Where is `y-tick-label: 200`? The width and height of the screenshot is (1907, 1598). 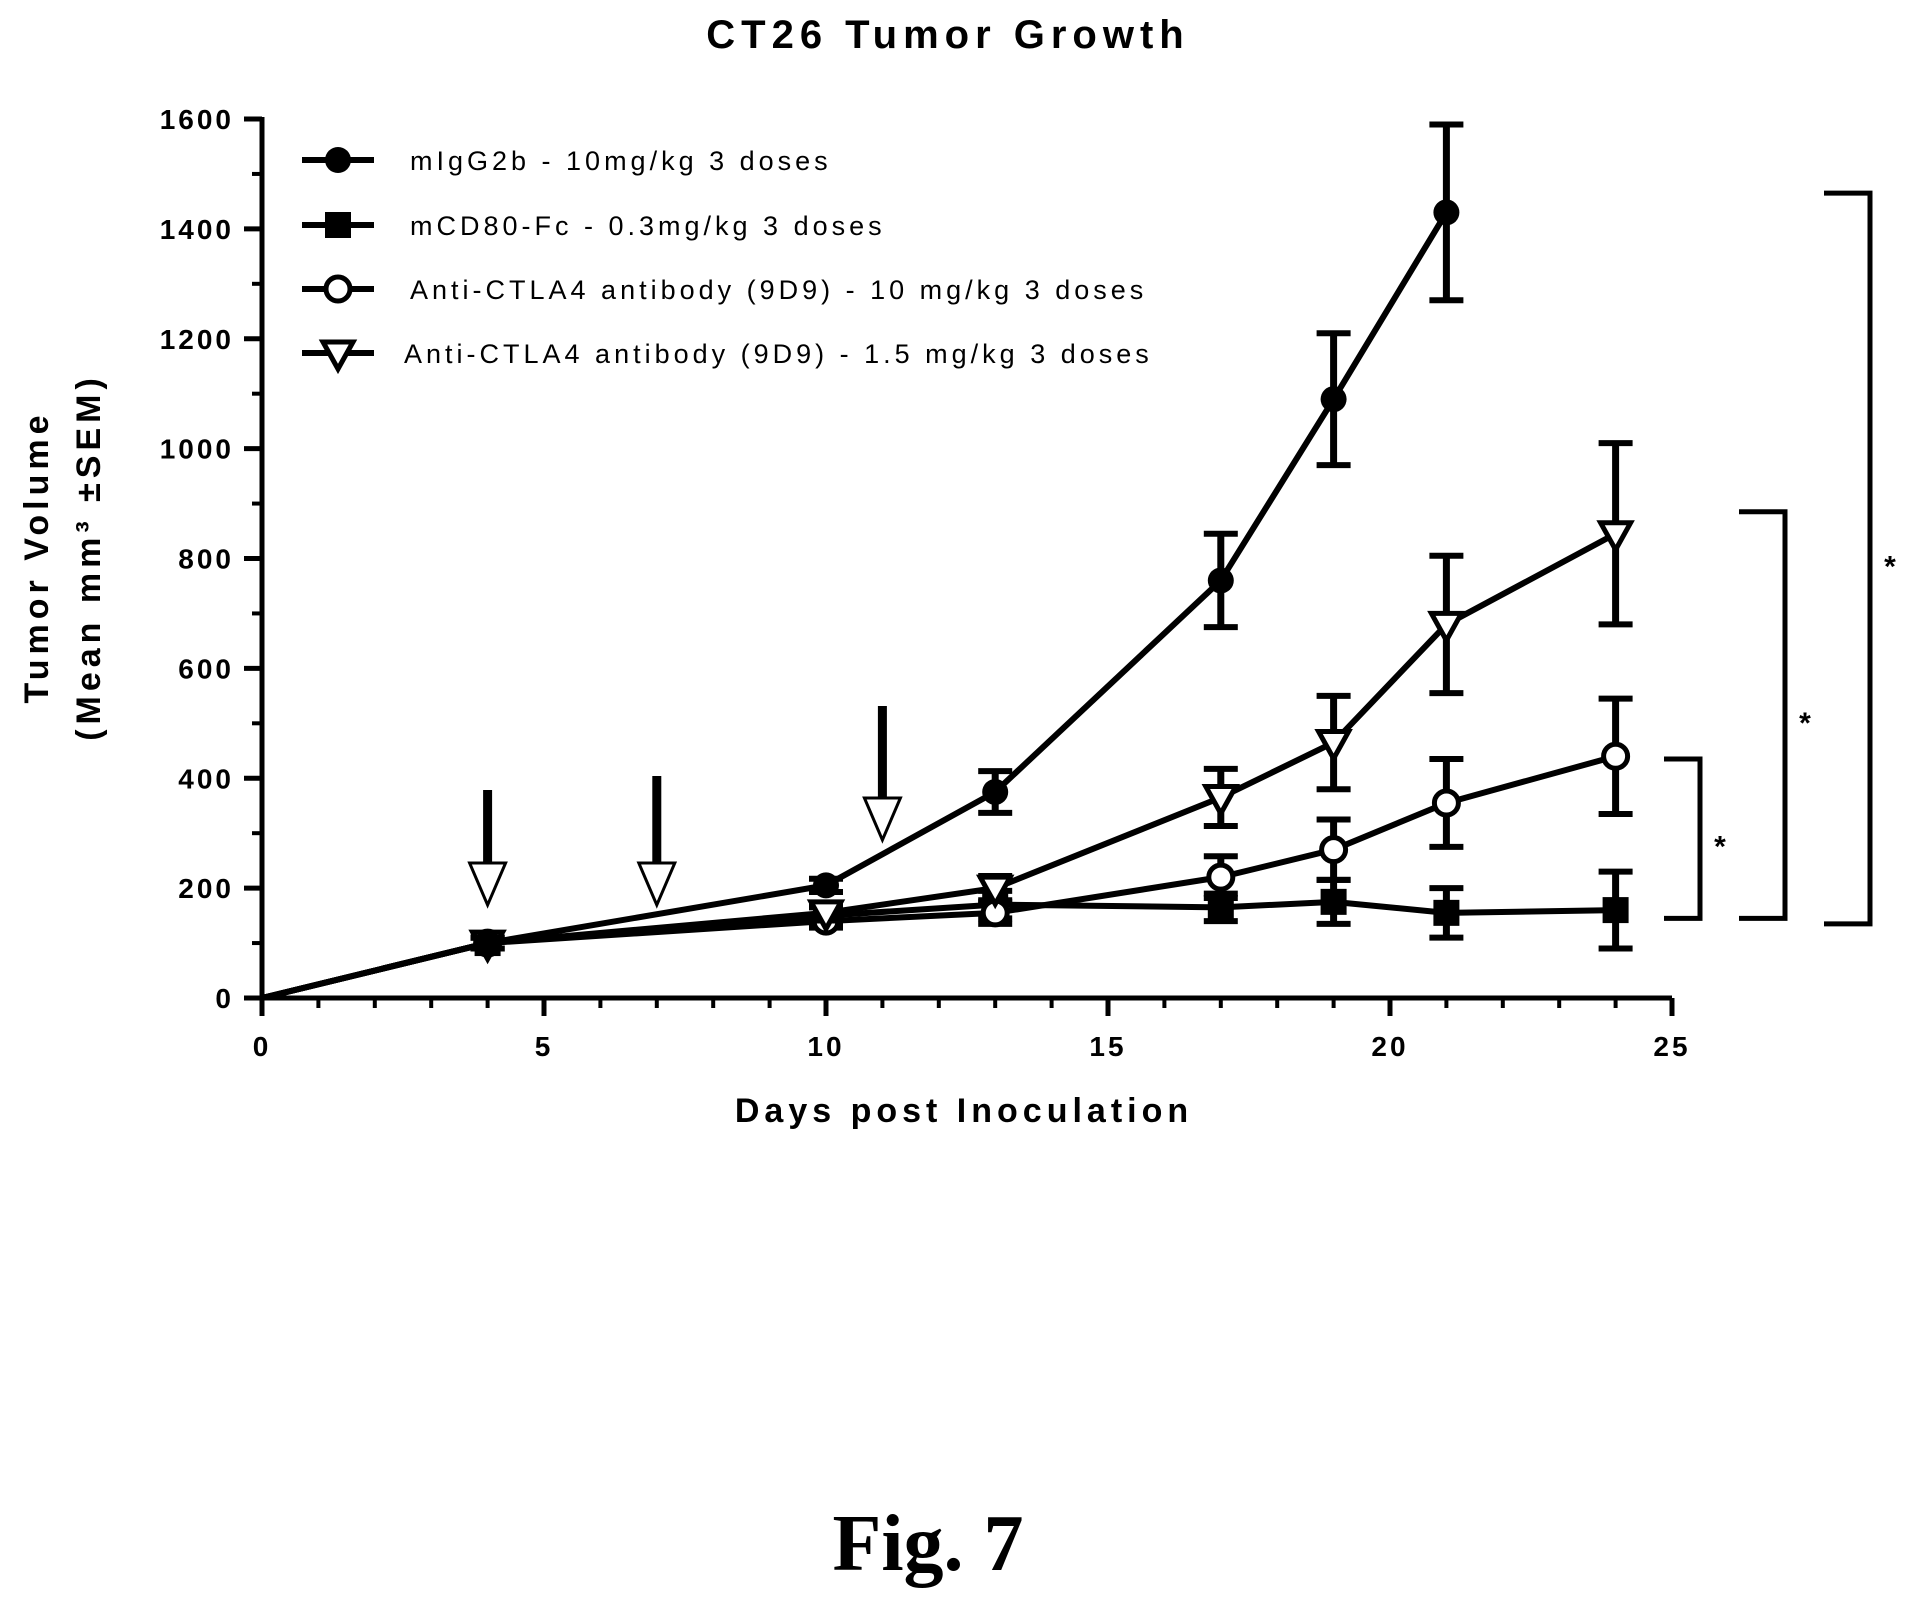 y-tick-label: 200 is located at coordinates (206, 888).